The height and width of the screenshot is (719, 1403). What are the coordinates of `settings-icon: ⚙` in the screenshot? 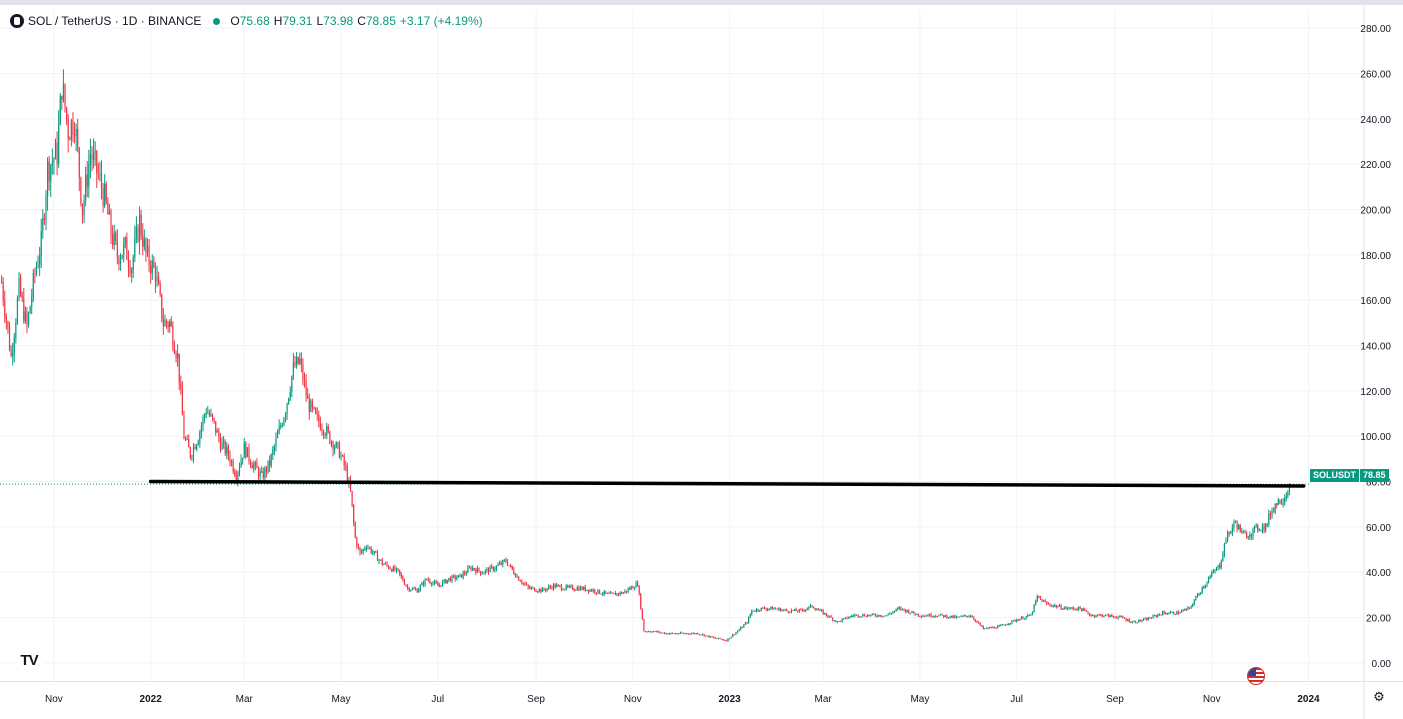 It's located at (1379, 696).